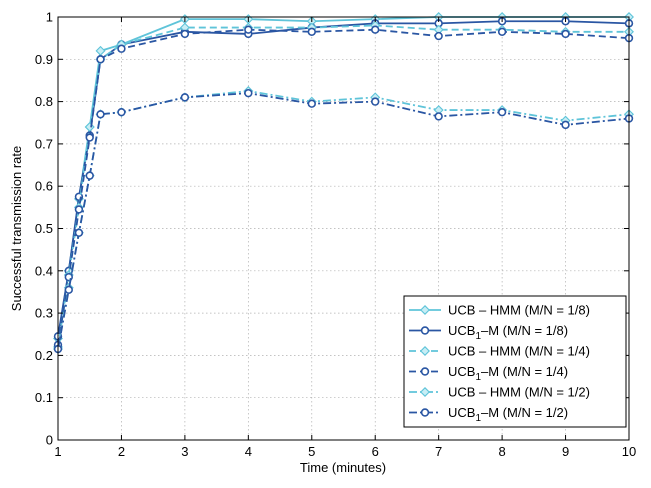 This screenshot has width=651, height=488. Describe the element at coordinates (375, 451) in the screenshot. I see `x-tick-label: 6` at that location.